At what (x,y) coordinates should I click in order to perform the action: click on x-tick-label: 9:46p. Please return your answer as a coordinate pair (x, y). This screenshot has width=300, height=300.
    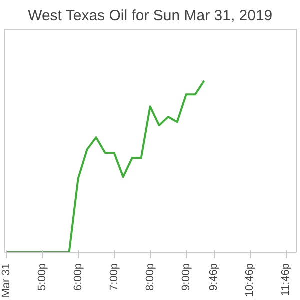
    Looking at the image, I should click on (214, 277).